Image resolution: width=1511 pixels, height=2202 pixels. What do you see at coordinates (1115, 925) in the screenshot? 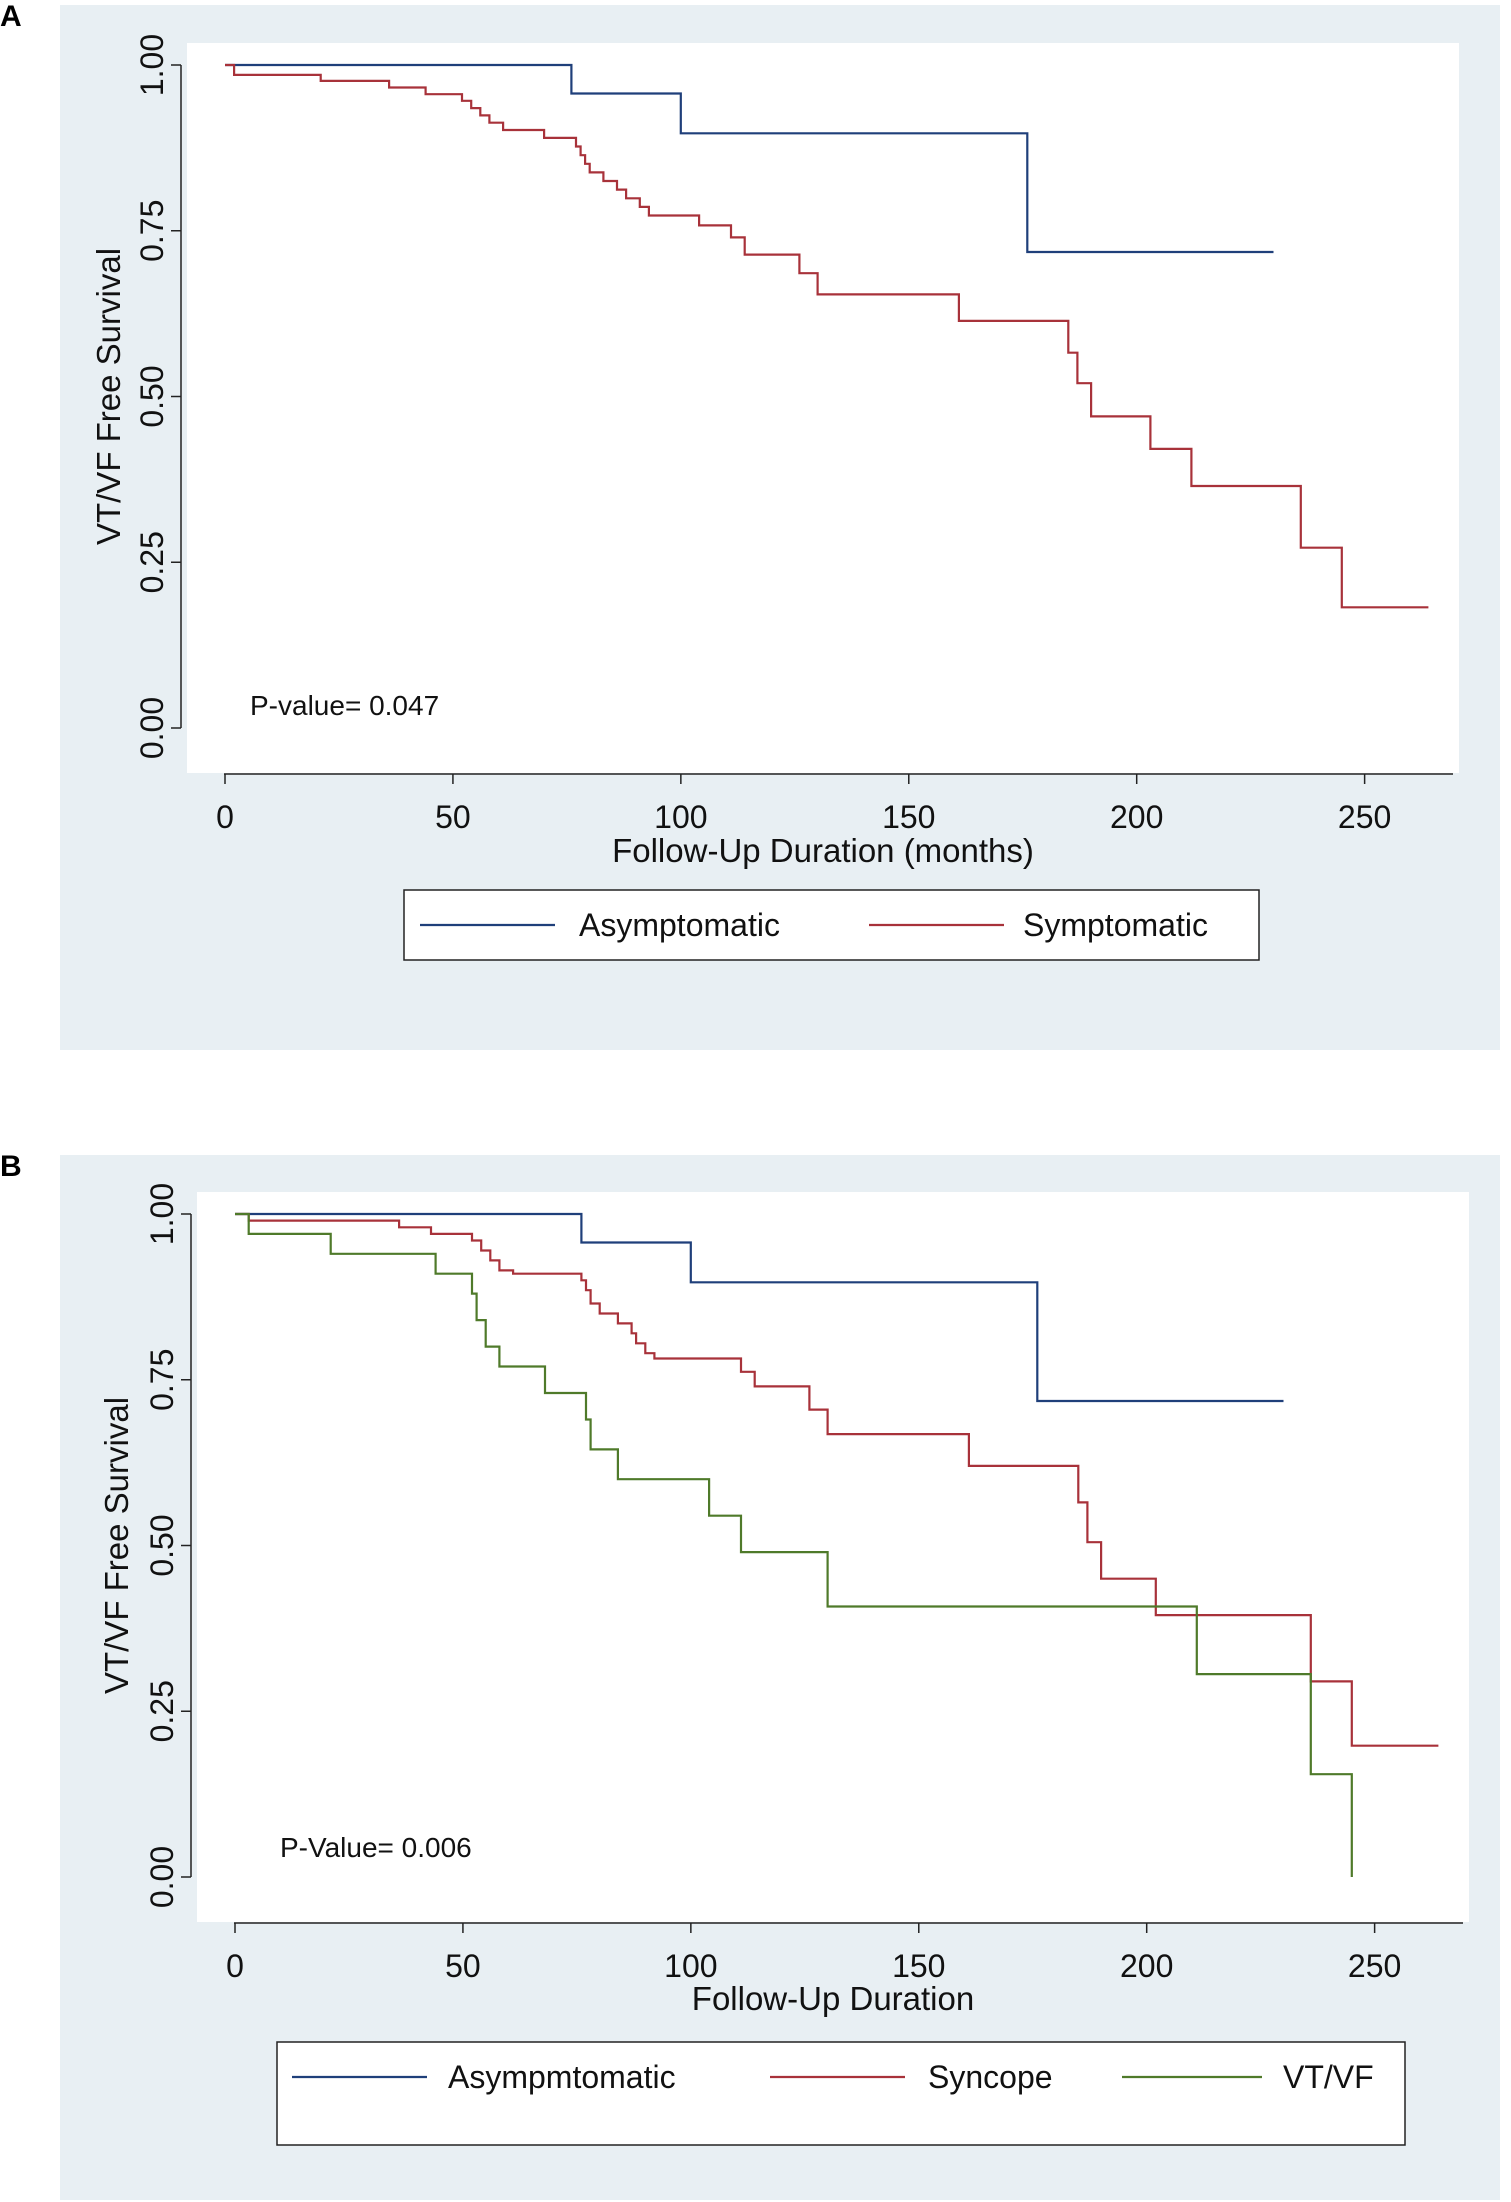
I see `legend-label-symptomatic: Symptomatic` at bounding box center [1115, 925].